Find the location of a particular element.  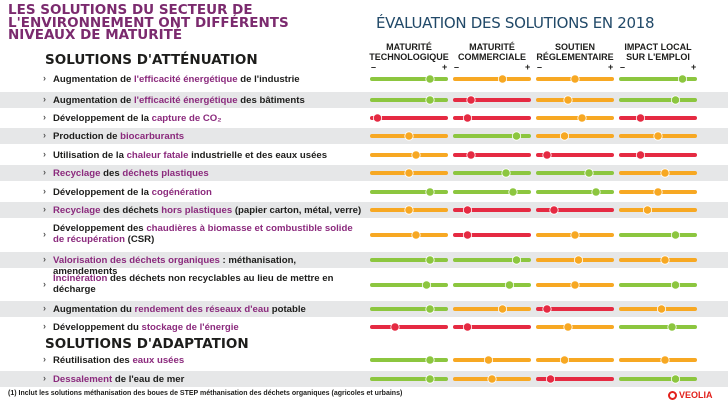

scale-minus-label: – is located at coordinates (374, 67).